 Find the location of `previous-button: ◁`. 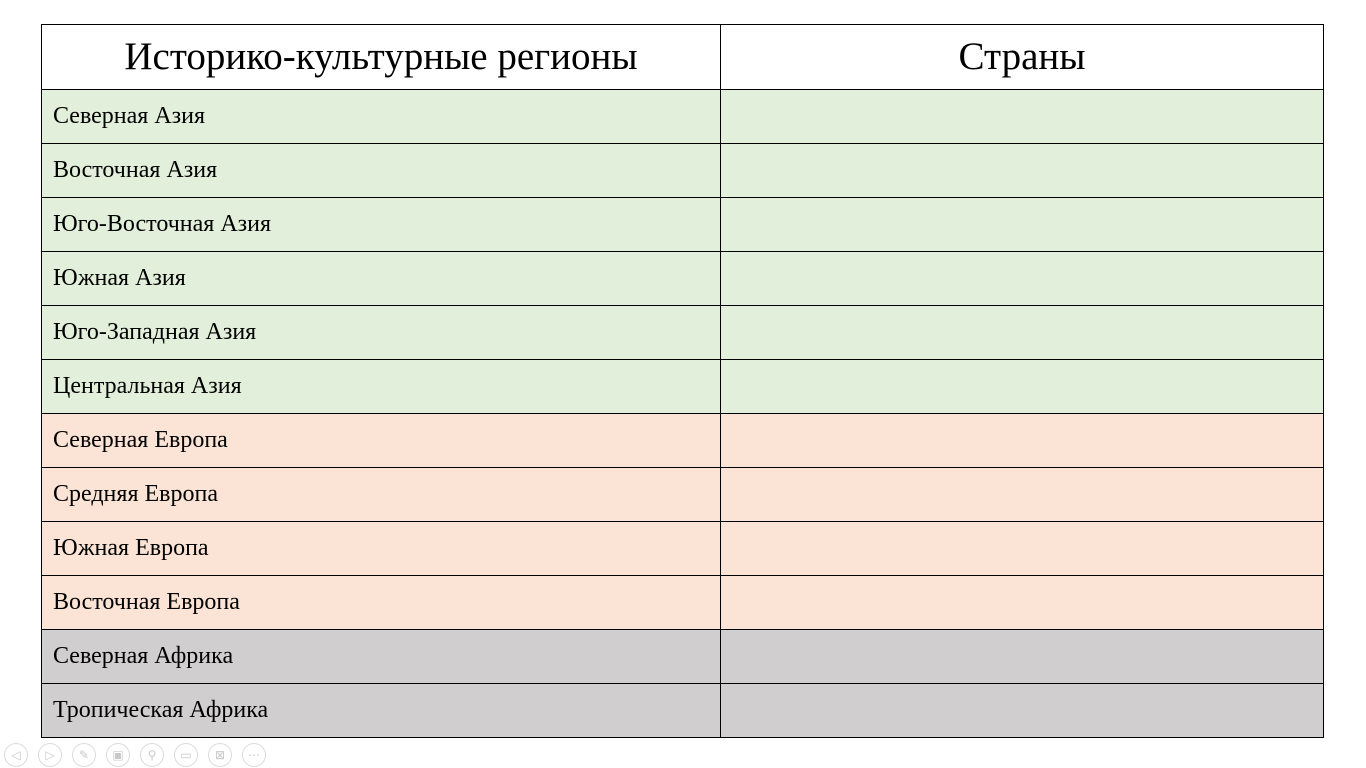

previous-button: ◁ is located at coordinates (16, 755).